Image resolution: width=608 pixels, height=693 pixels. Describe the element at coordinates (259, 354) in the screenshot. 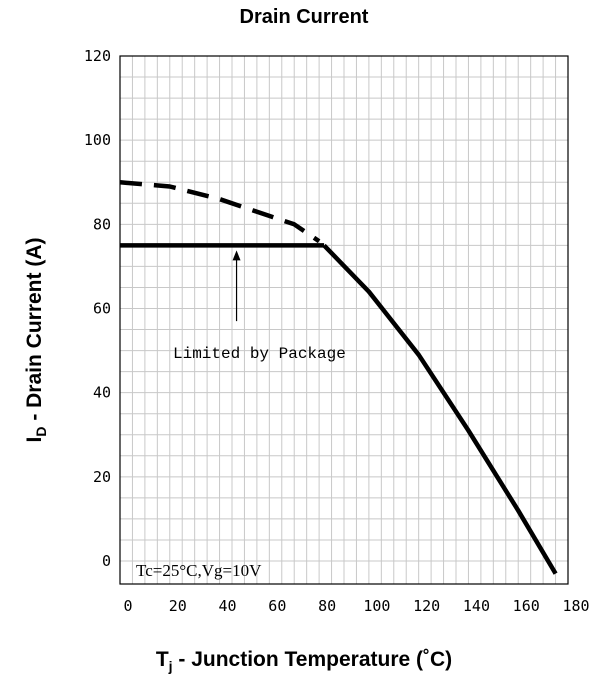

I see `annotation-package-limit: Limited by Package` at that location.